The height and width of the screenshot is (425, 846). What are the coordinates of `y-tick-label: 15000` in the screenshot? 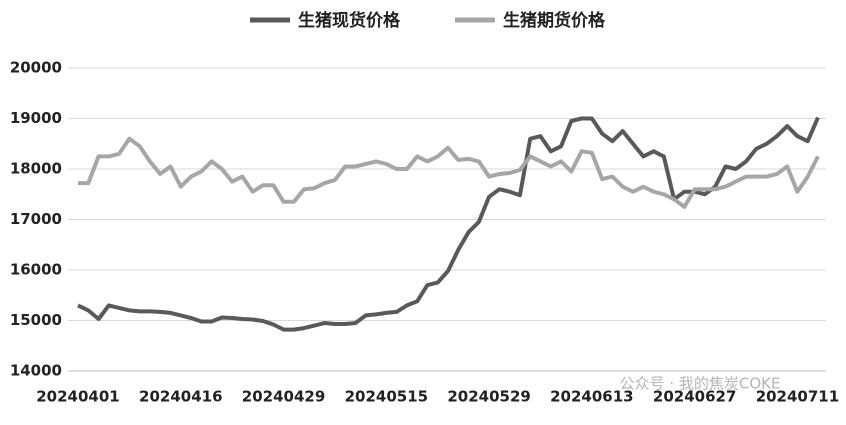 It's located at (36, 320).